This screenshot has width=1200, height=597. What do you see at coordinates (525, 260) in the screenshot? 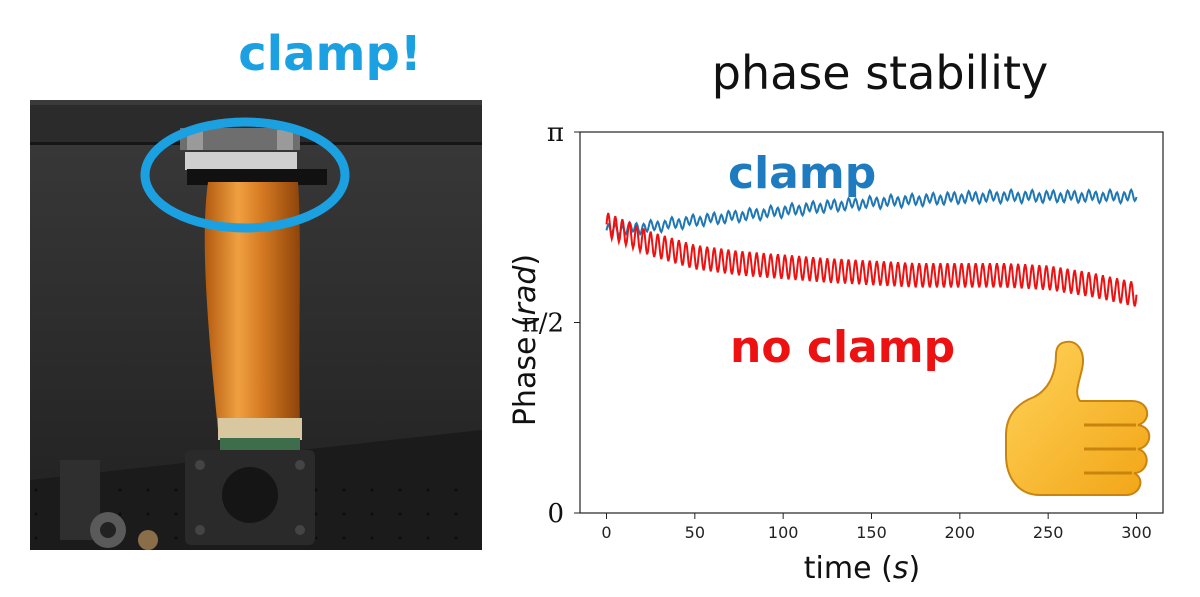
I see `y-axis-label-close: )` at bounding box center [525, 260].